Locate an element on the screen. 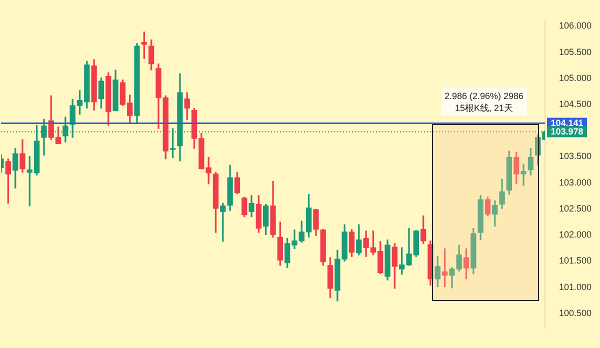 This screenshot has width=600, height=348. ref-line-label: 104.141 is located at coordinates (567, 123).